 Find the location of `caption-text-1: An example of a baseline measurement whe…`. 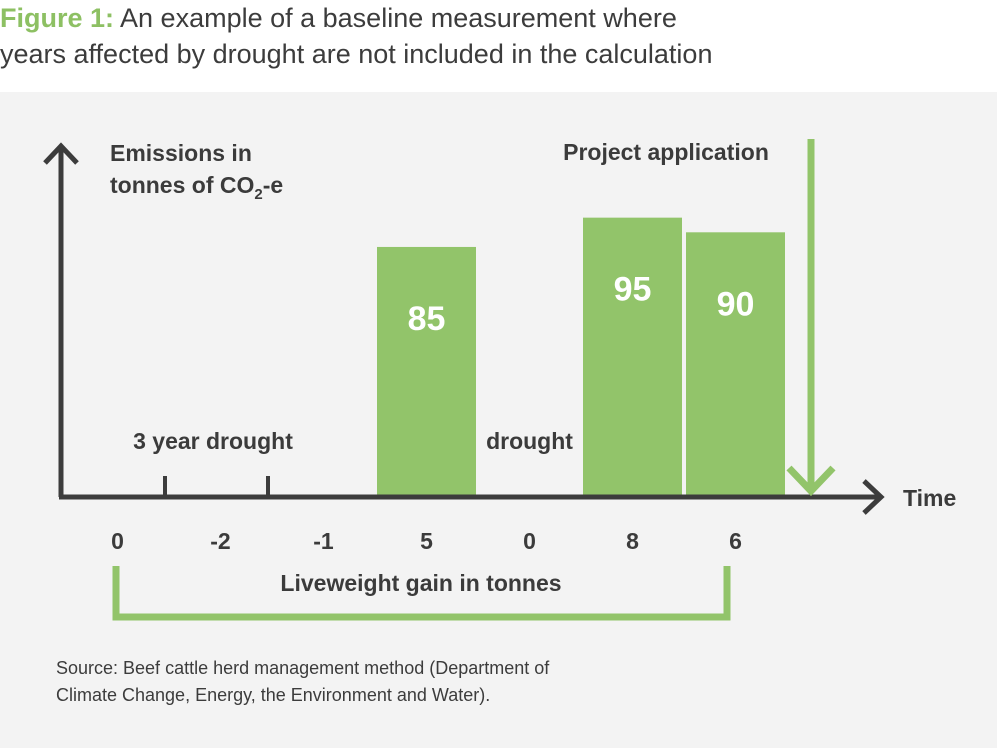

caption-text-1: An example of a baseline measurement whe… is located at coordinates (398, 18).